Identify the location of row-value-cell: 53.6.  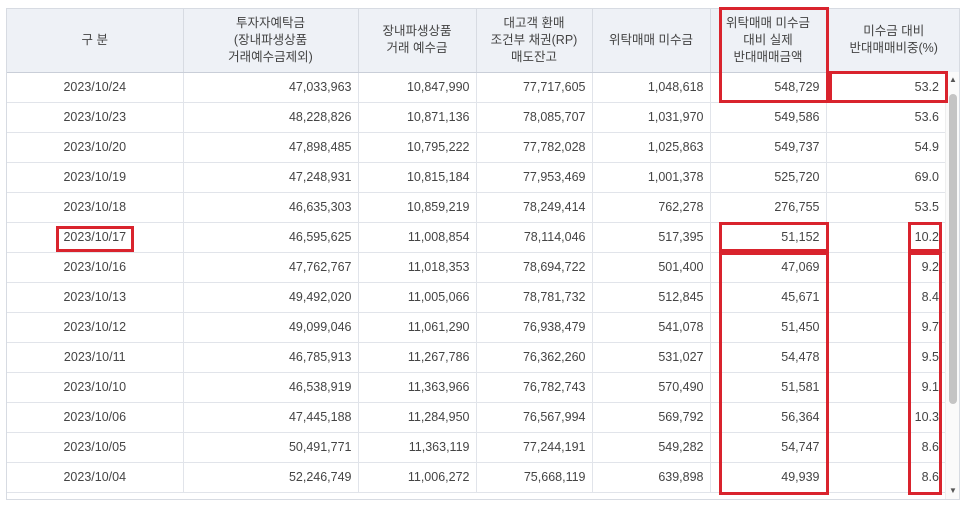
(892, 117).